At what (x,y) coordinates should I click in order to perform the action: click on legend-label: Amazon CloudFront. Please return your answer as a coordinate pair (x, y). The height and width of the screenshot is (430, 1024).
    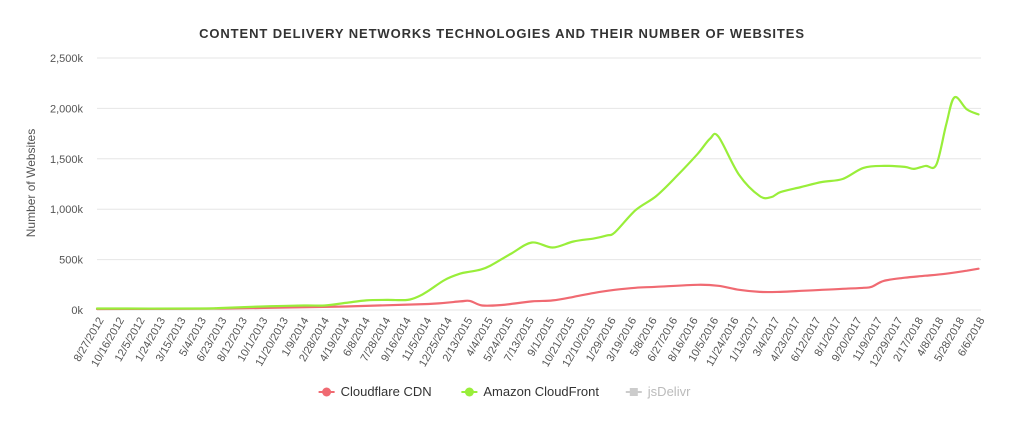
    Looking at the image, I should click on (541, 391).